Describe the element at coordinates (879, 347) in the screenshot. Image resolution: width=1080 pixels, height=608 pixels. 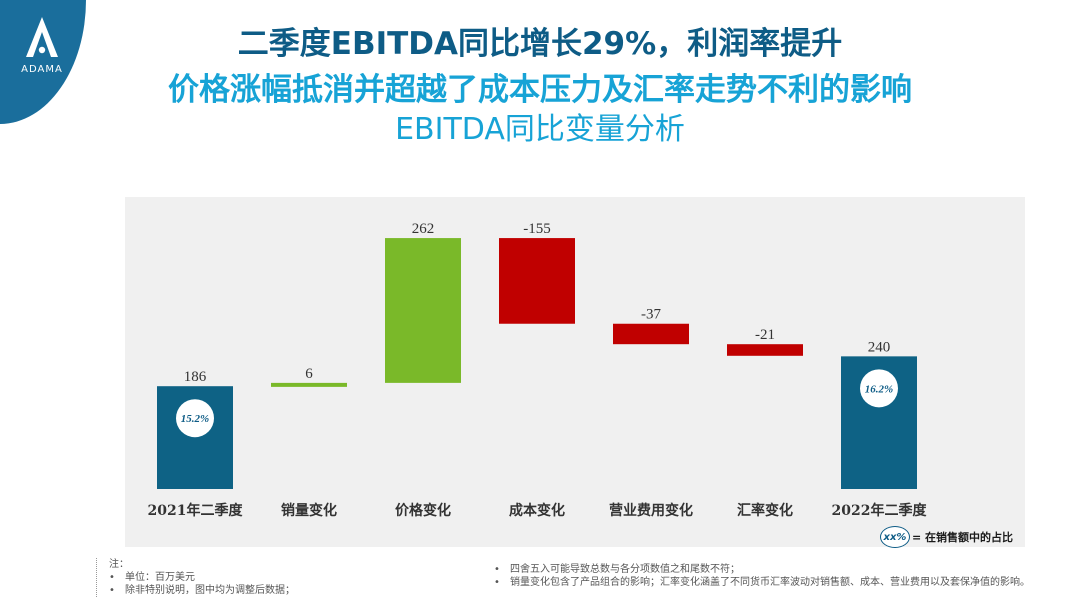
I see `value-label-6: 240` at that location.